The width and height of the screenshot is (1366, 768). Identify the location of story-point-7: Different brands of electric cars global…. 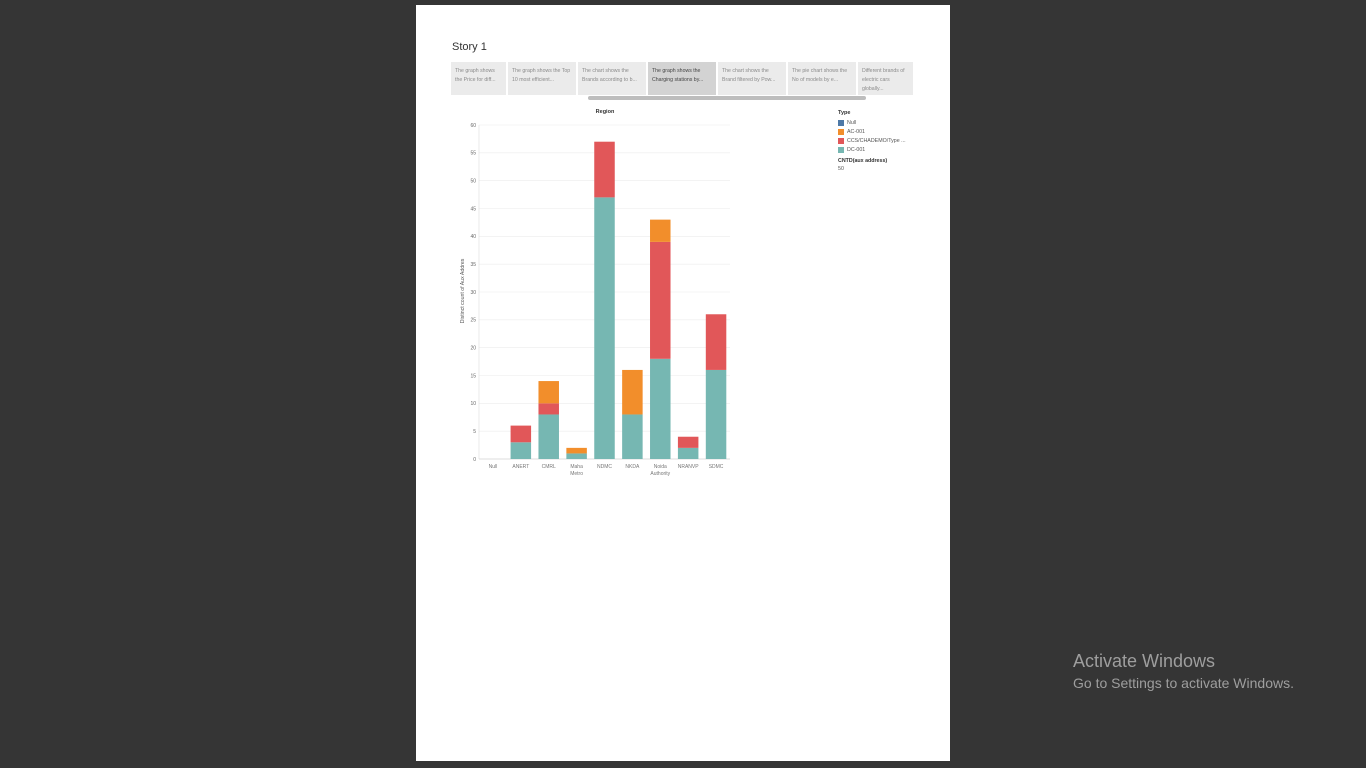
(886, 78).